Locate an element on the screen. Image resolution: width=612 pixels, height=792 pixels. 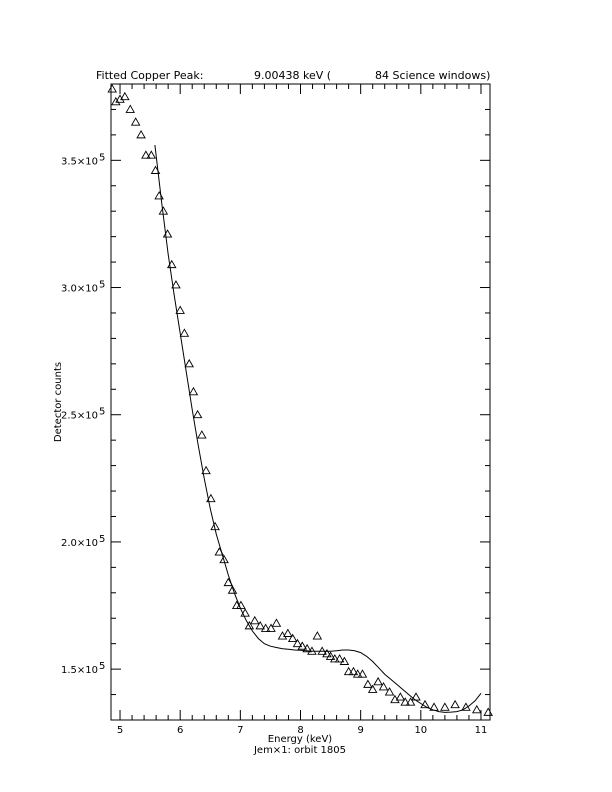
chart-title-windows: 84 Science windows) is located at coordinates (432, 75).